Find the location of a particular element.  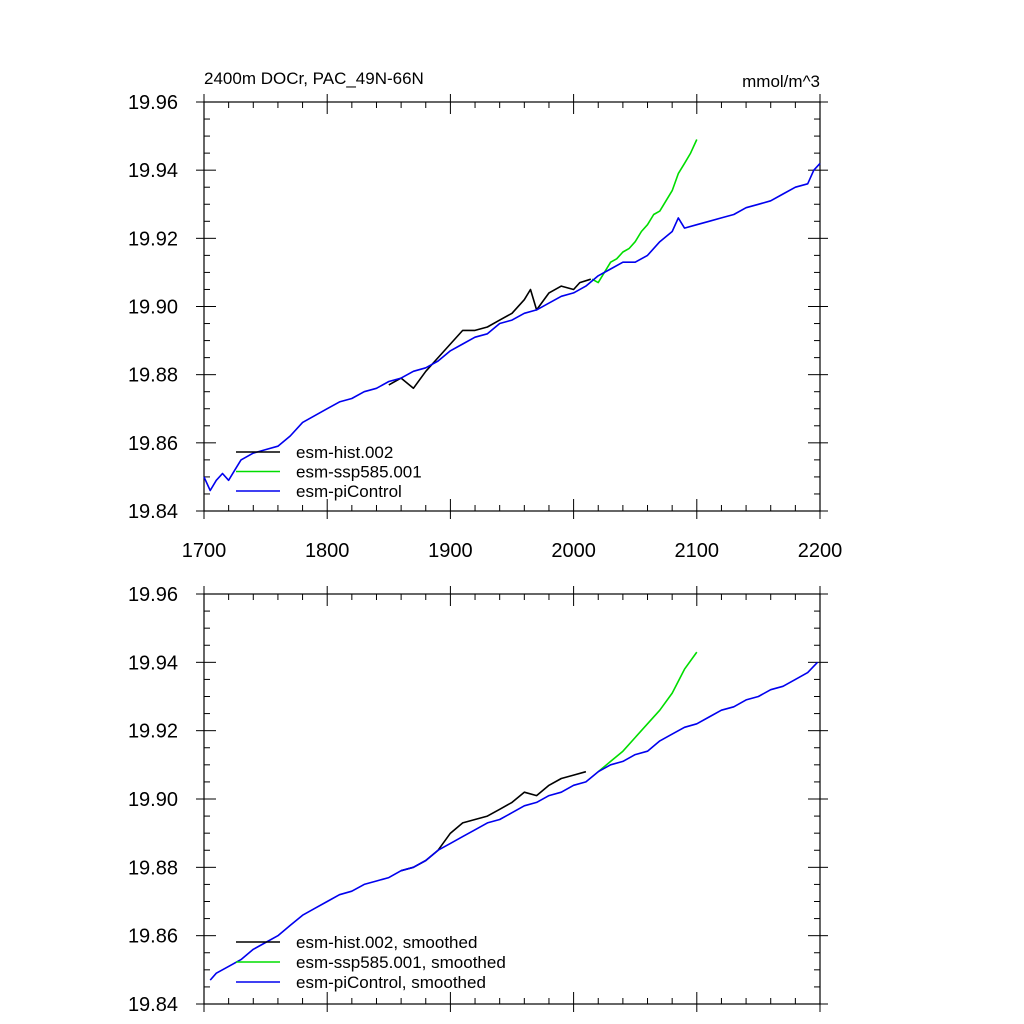

x-tick-label: 2200 is located at coordinates (820, 551).